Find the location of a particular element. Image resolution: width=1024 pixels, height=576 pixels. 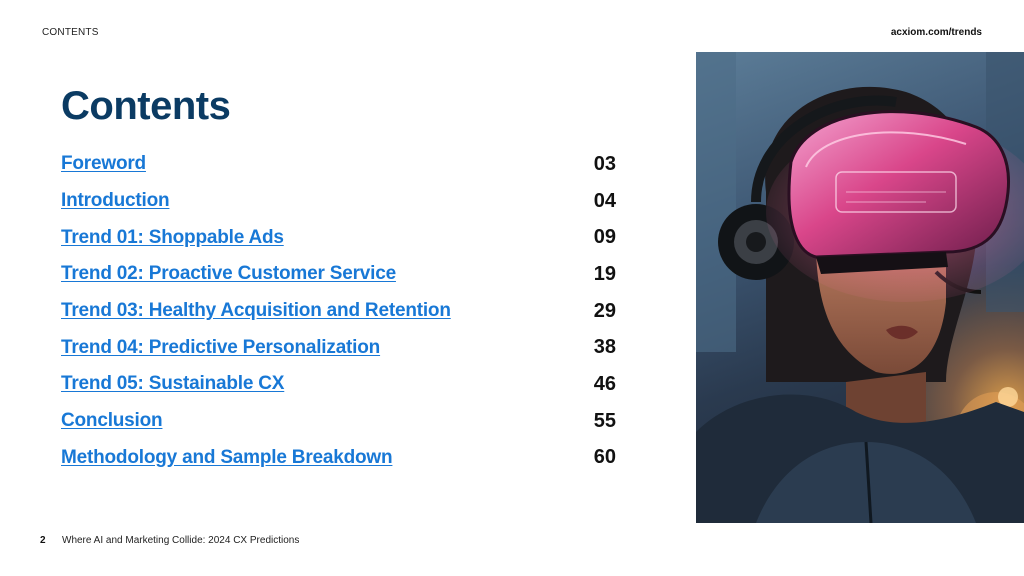

toc-item-methodology: Methodology and Sample Breakdown 60 is located at coordinates (338, 458).